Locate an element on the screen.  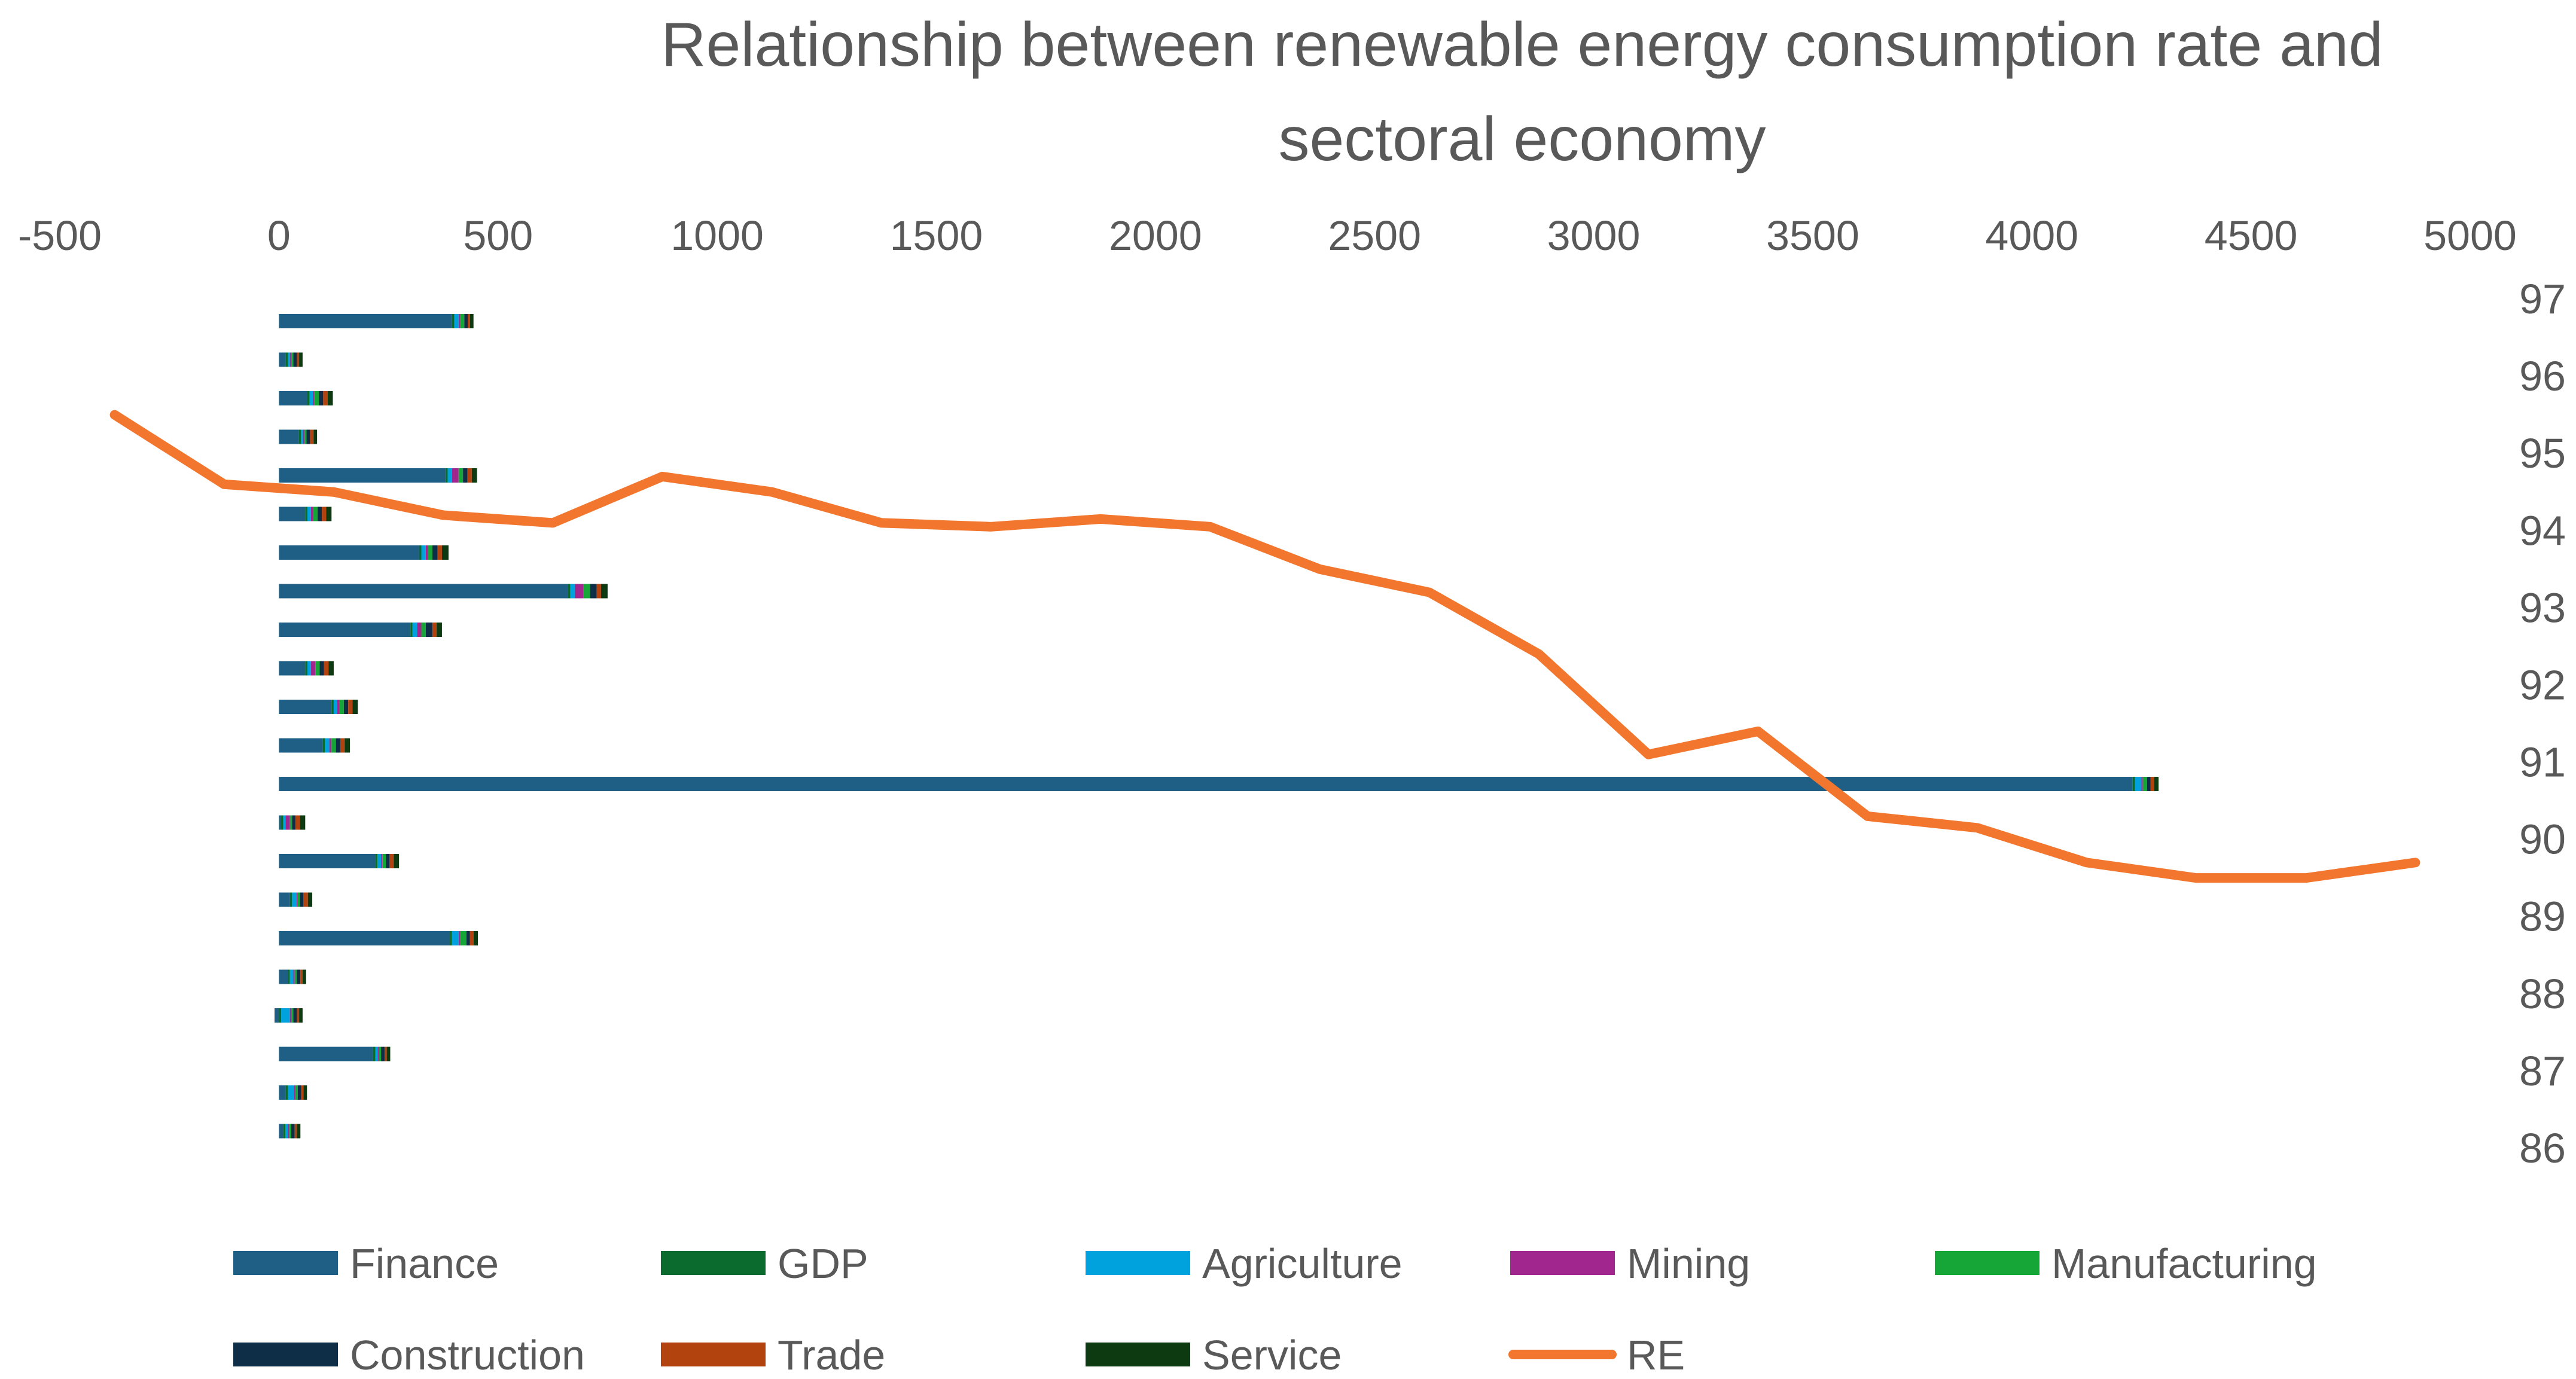
legend-label-manufacturing: Manufacturing is located at coordinates (2184, 1263).